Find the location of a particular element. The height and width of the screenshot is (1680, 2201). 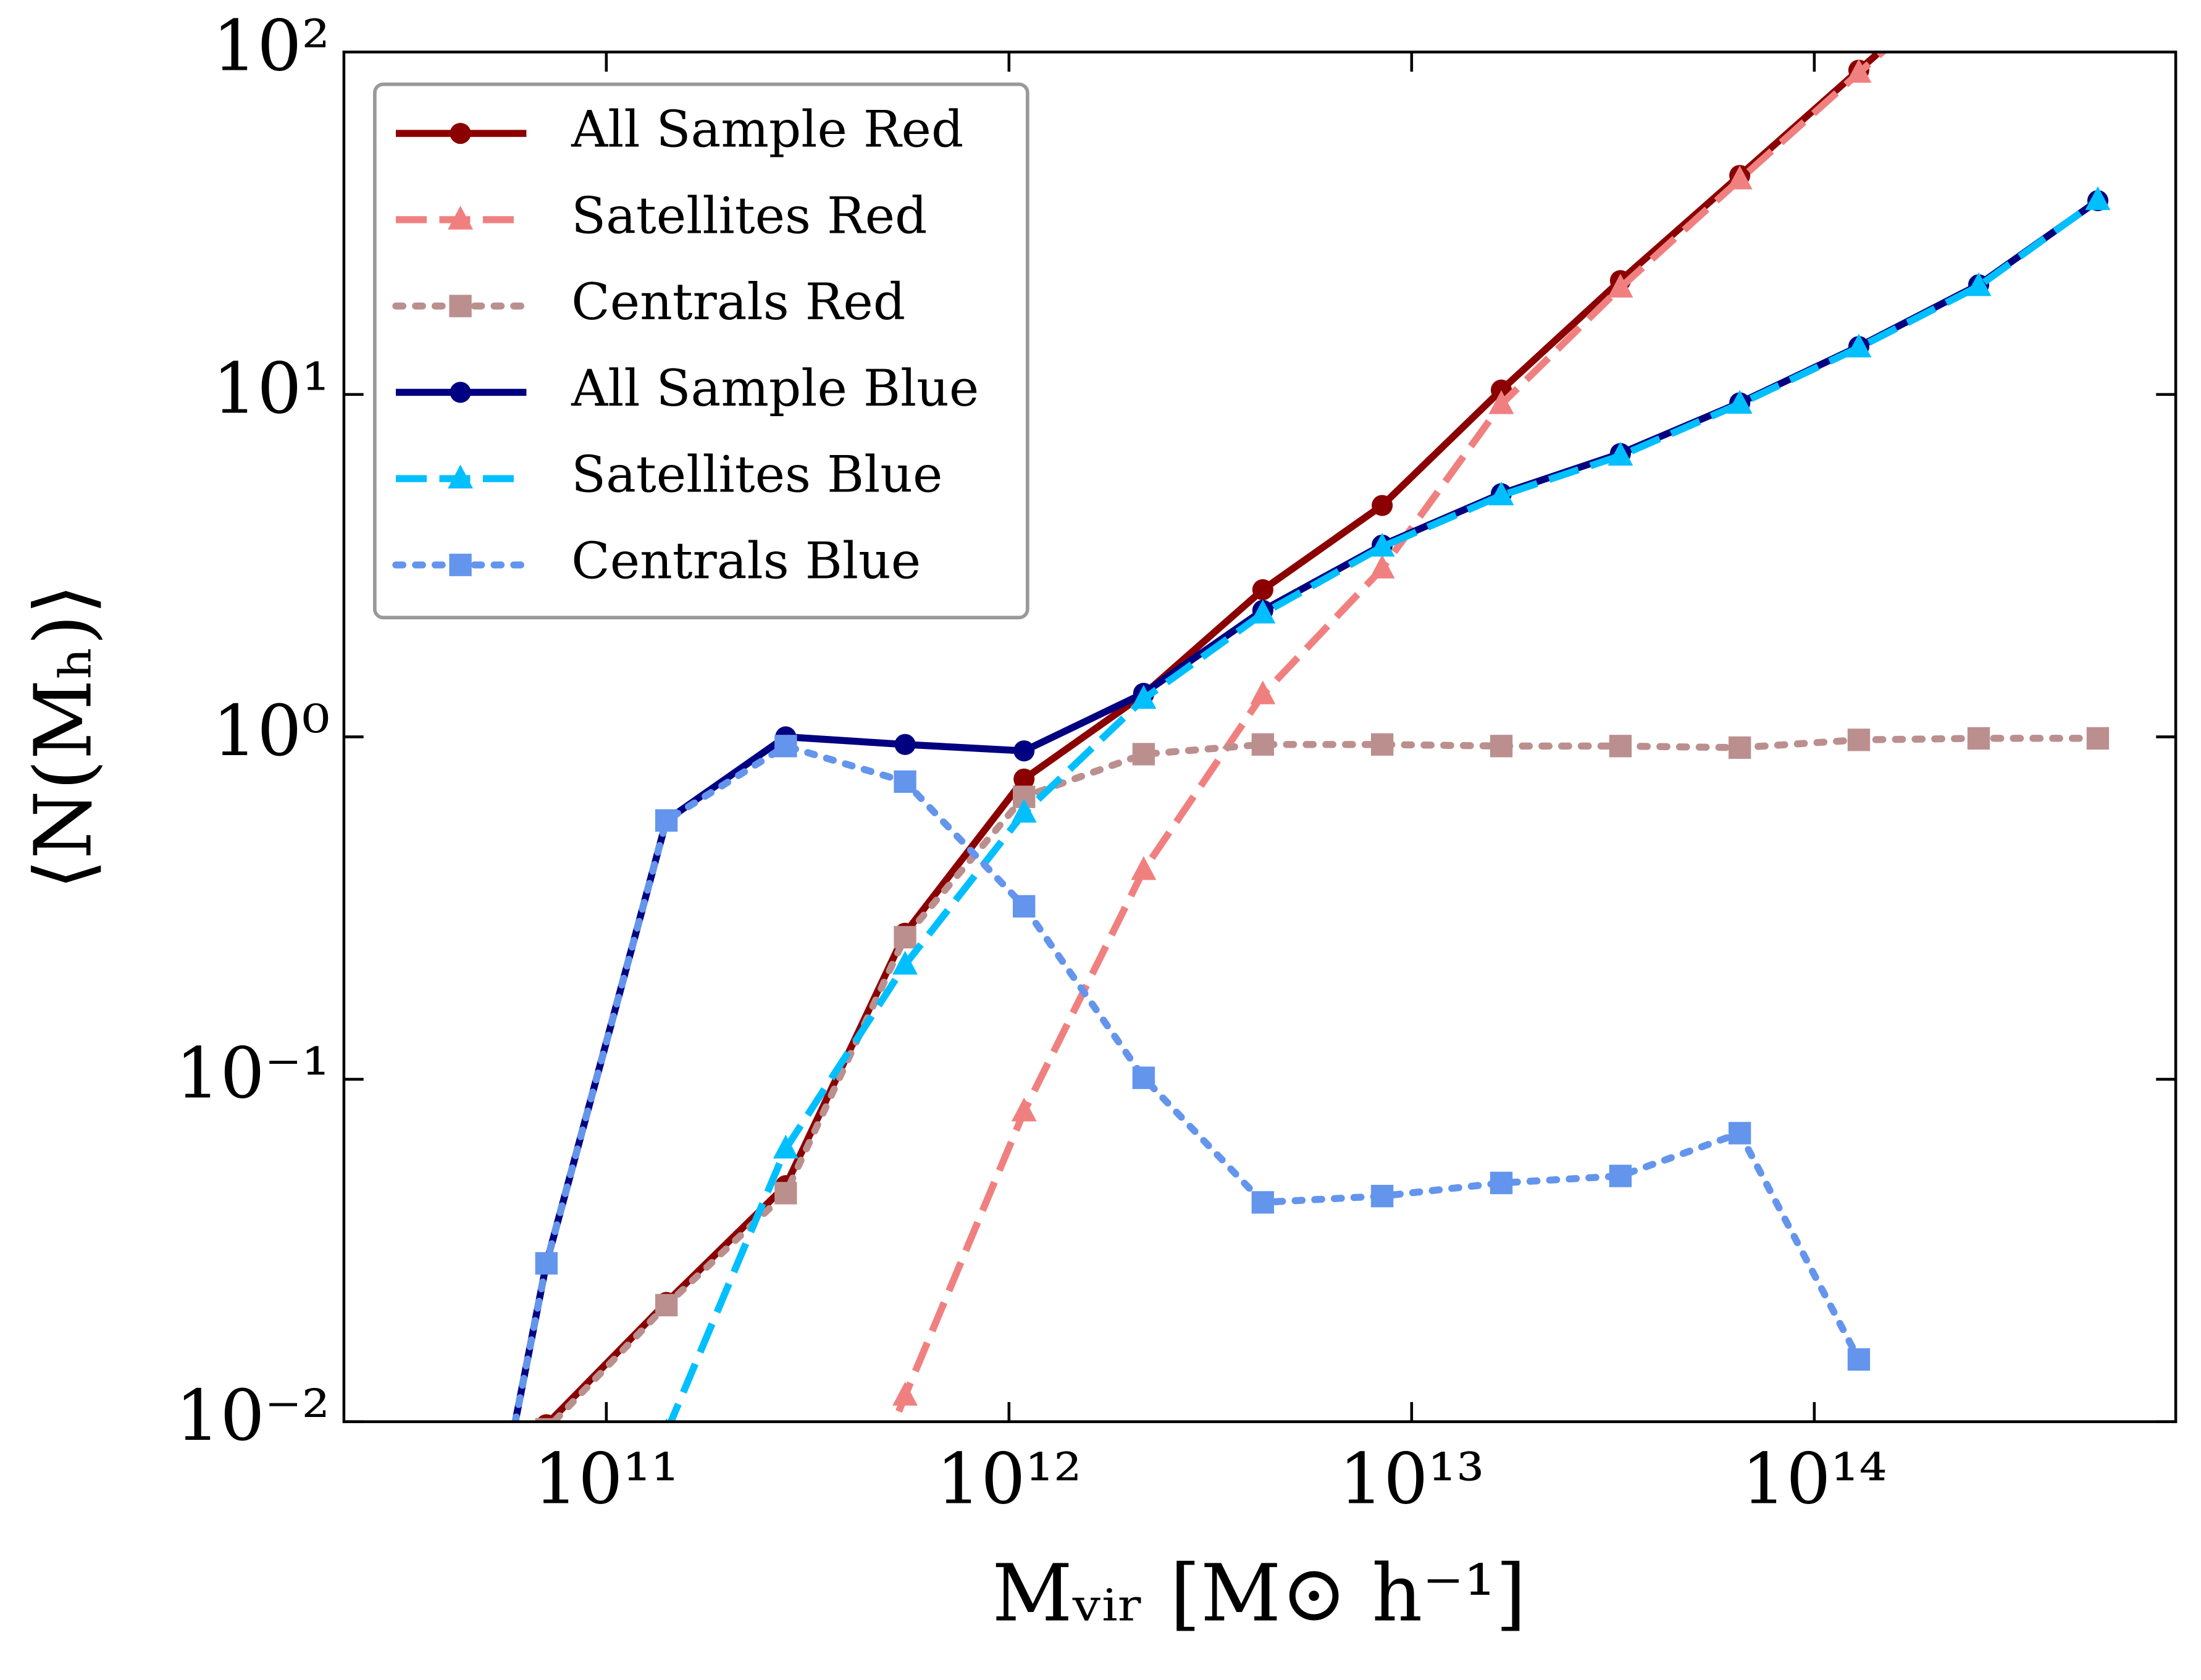

legend-label: Satellites Red is located at coordinates (749, 216).